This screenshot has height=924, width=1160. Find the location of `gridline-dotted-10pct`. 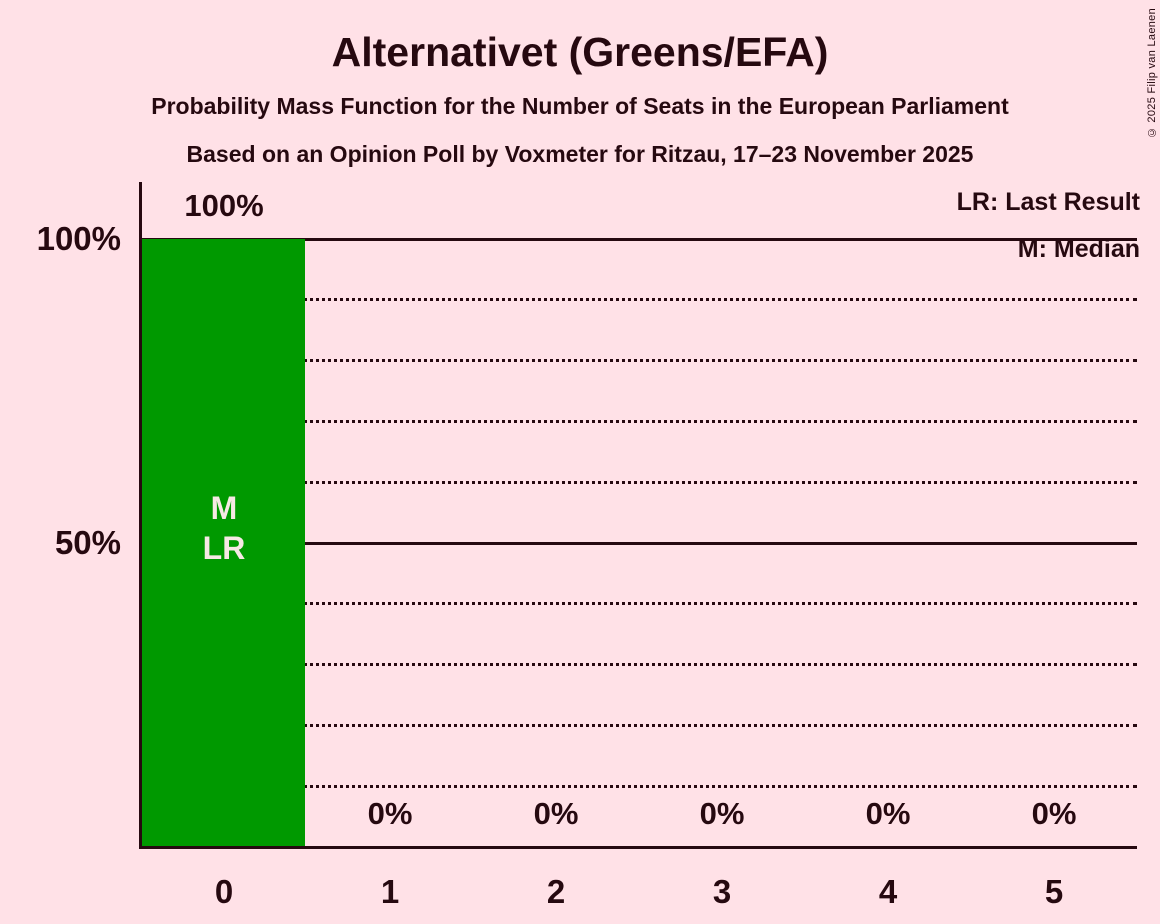

gridline-dotted-10pct is located at coordinates (639, 786).